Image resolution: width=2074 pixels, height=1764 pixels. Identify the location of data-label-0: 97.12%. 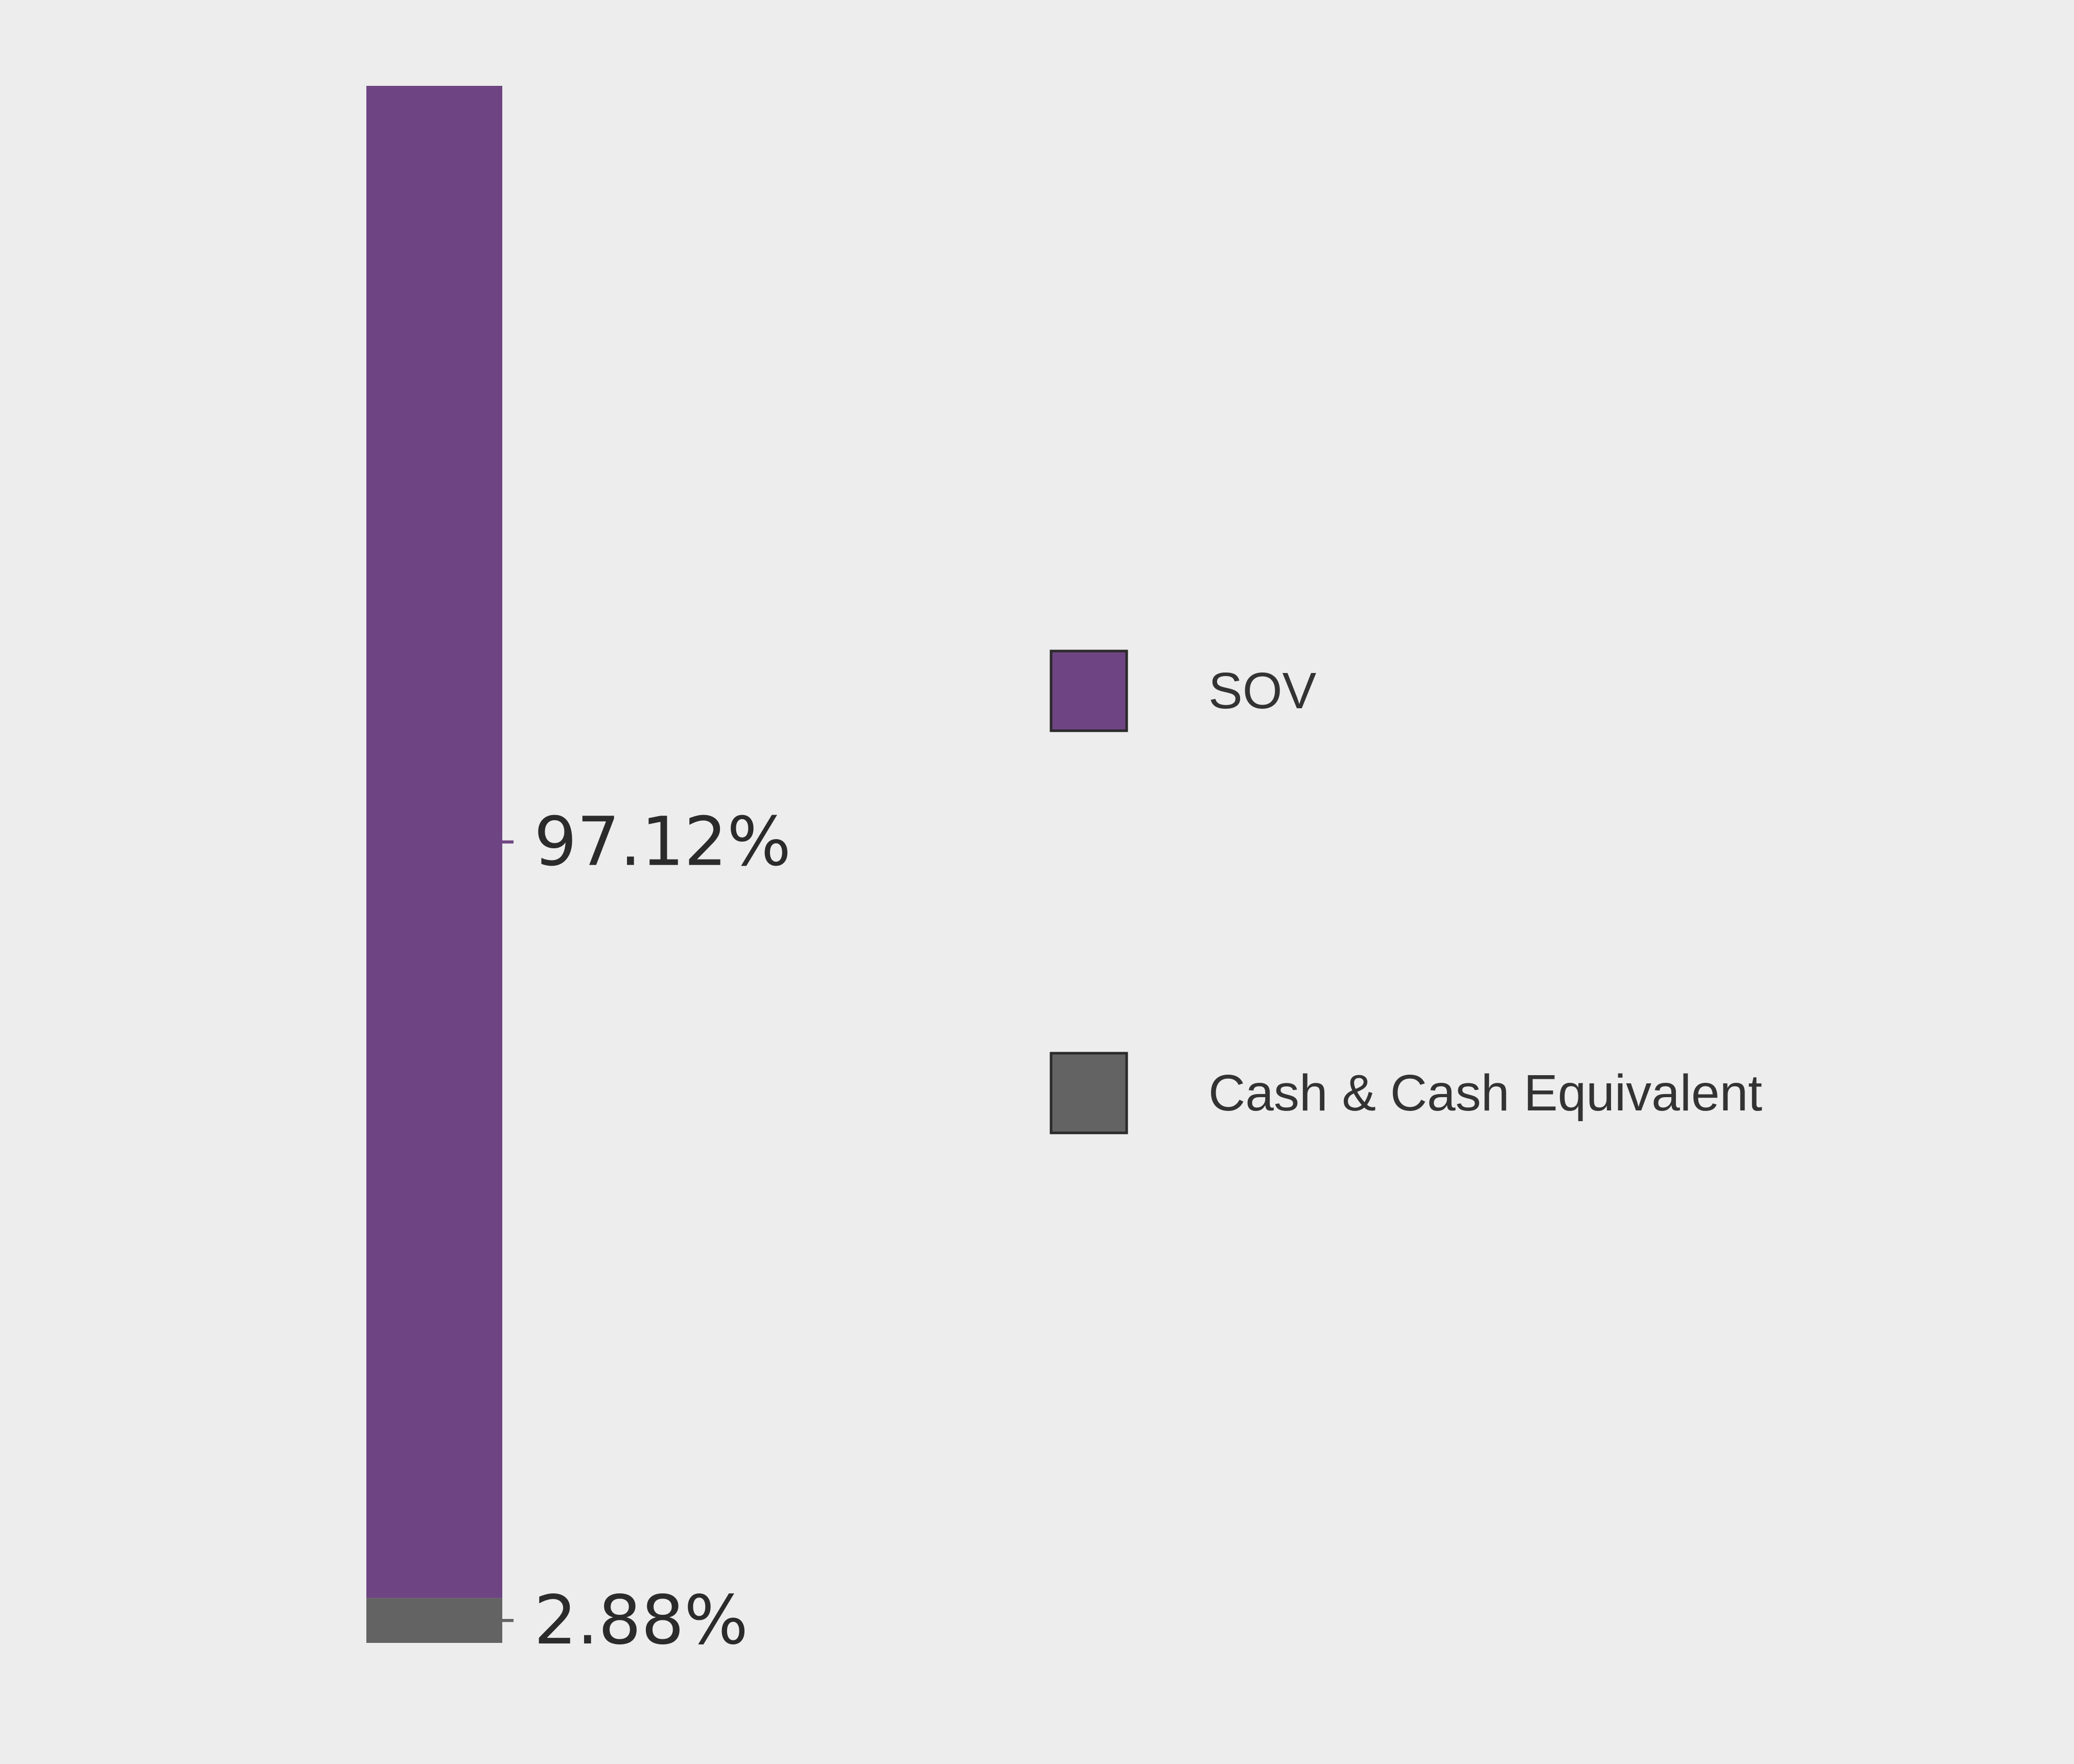
(662, 842).